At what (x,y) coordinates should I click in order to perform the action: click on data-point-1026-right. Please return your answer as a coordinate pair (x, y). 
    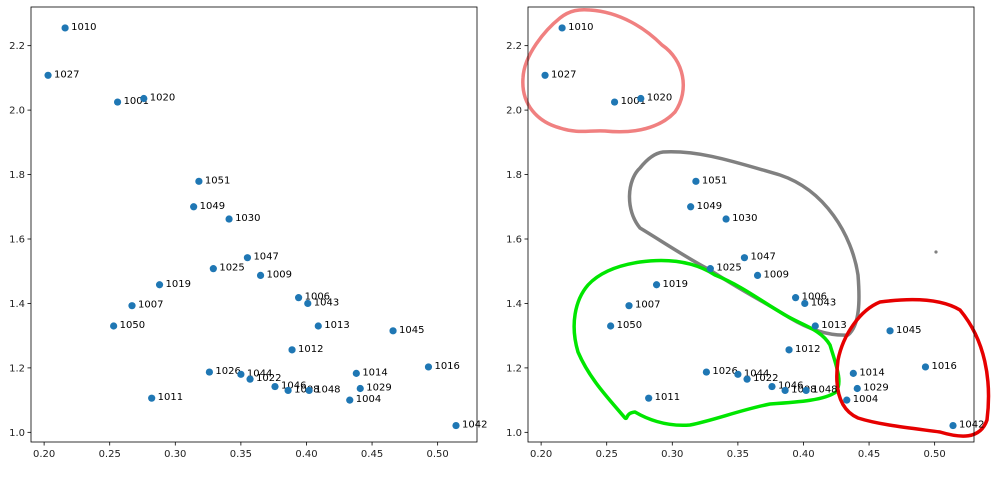
    Looking at the image, I should click on (706, 372).